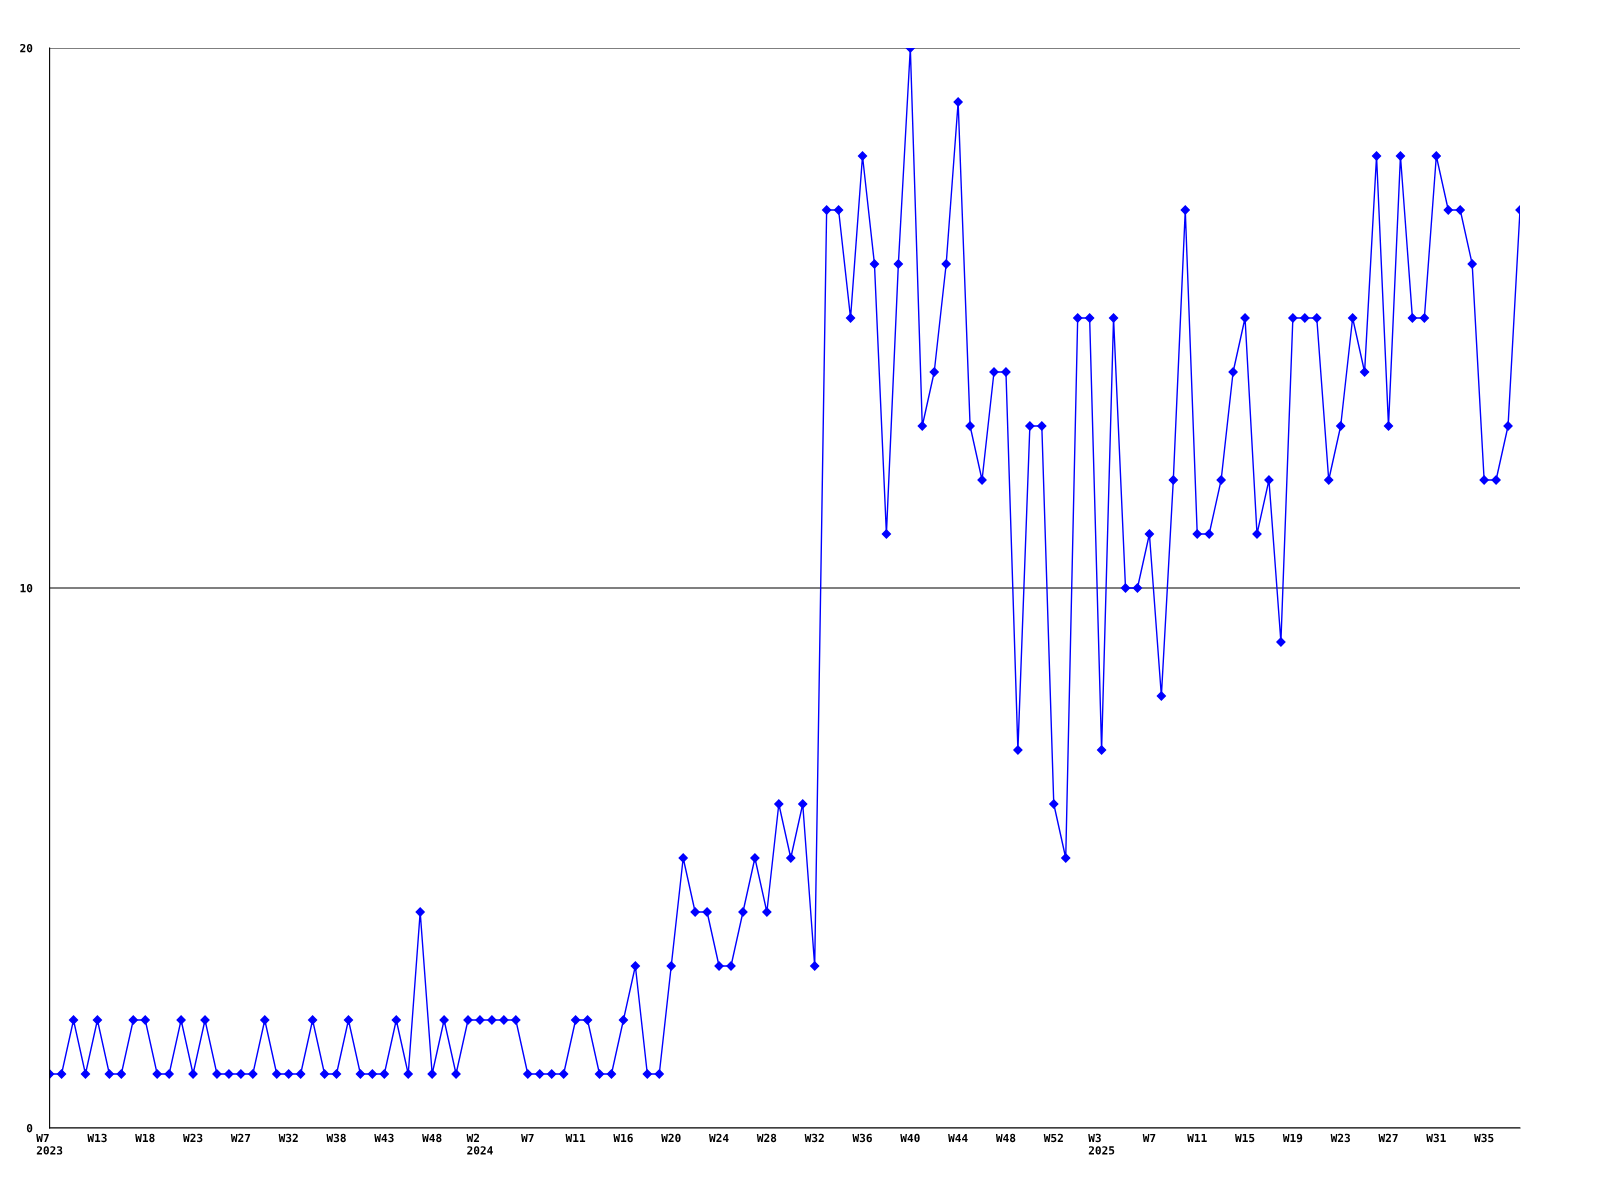 This screenshot has height=1200, width=1600. What do you see at coordinates (766, 1138) in the screenshot?
I see `x-tick-label: W28` at bounding box center [766, 1138].